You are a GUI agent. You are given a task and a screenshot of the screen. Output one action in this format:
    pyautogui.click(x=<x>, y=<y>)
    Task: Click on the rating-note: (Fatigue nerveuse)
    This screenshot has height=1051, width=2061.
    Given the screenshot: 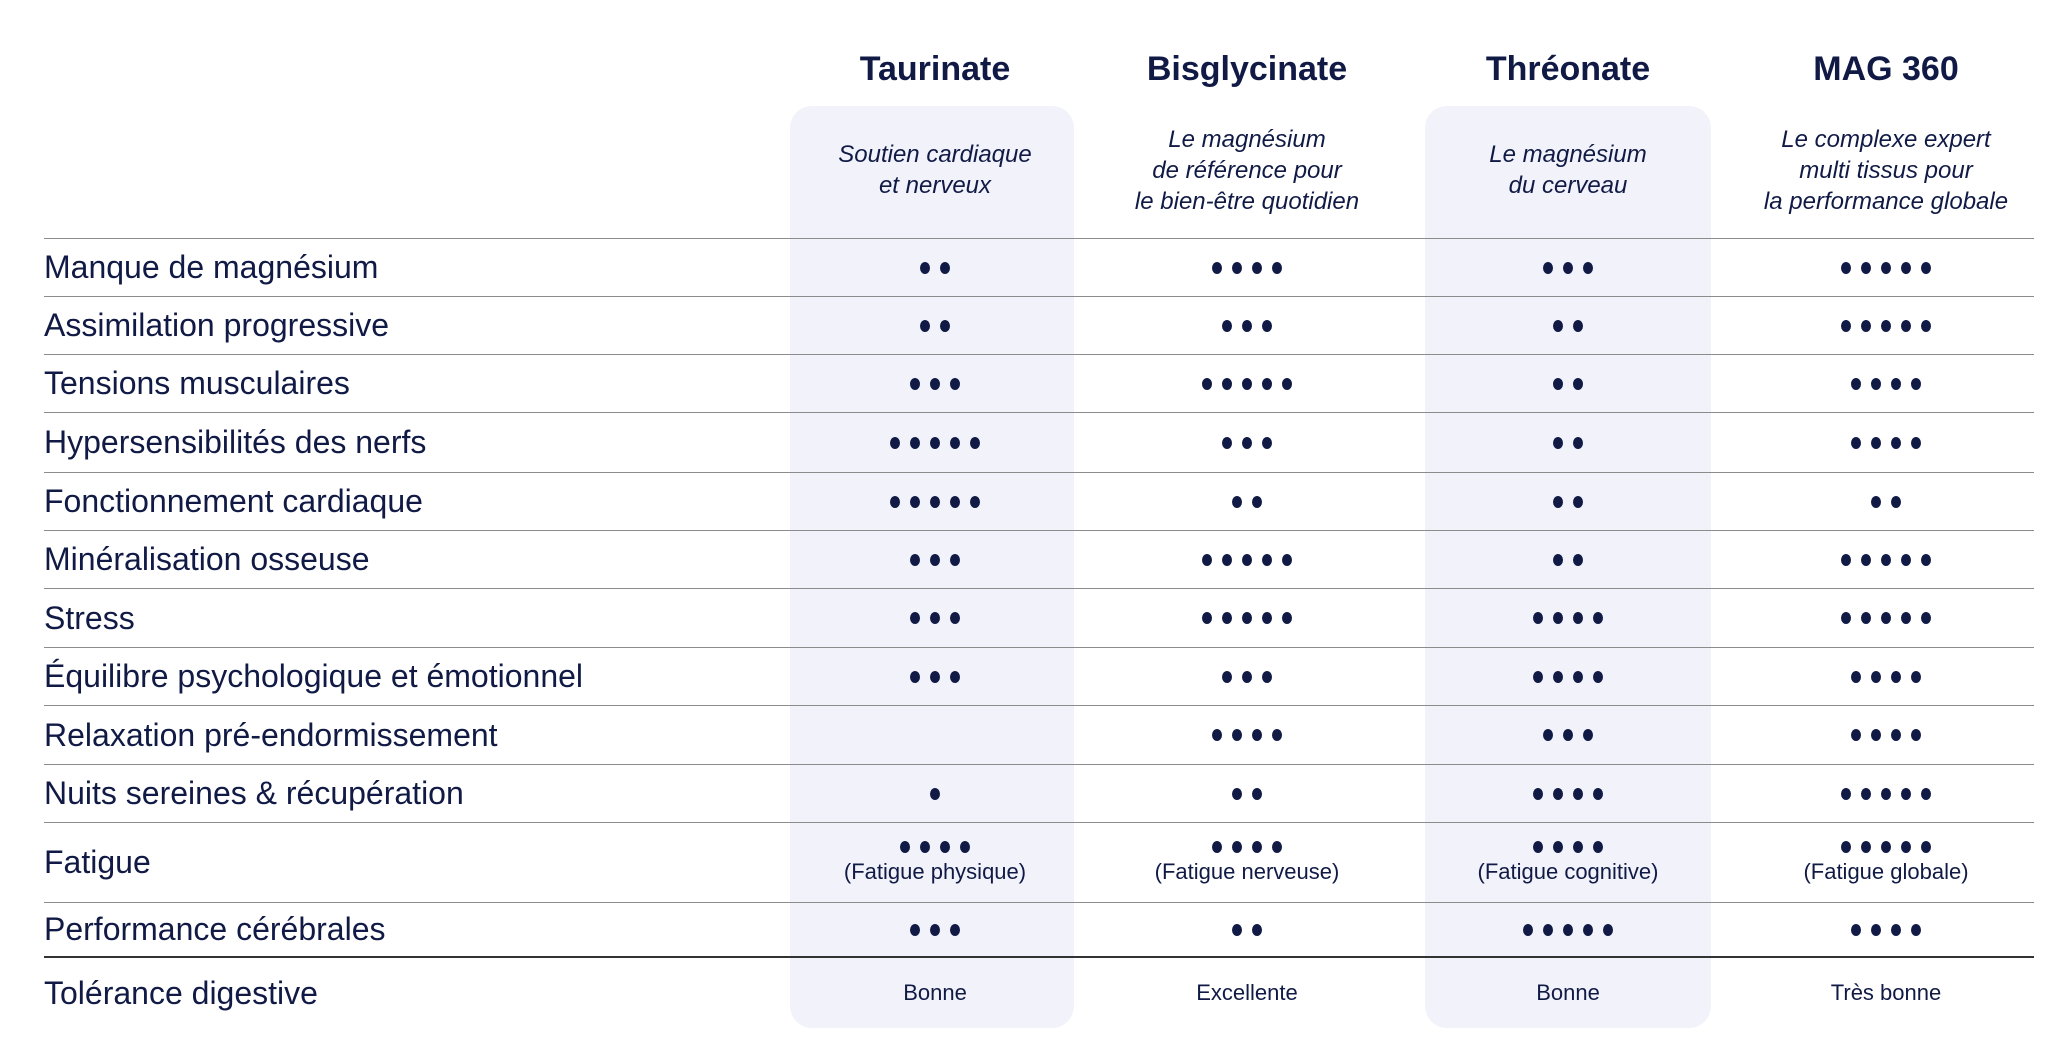 What is the action you would take?
    pyautogui.click(x=1247, y=871)
    